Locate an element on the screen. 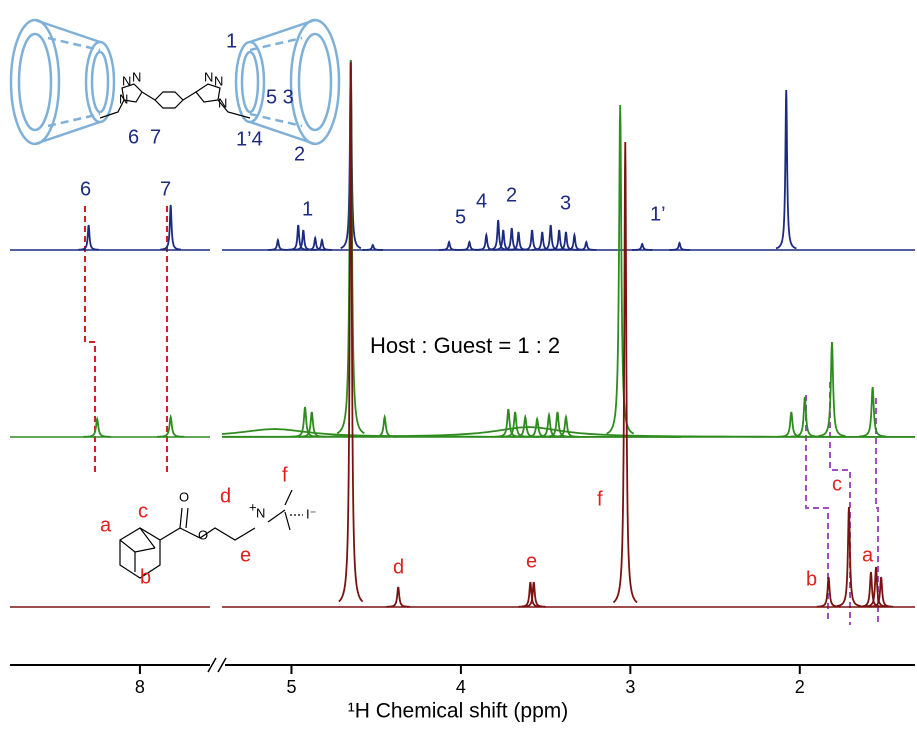 The height and width of the screenshot is (732, 917). guest-label: a is located at coordinates (106, 525).